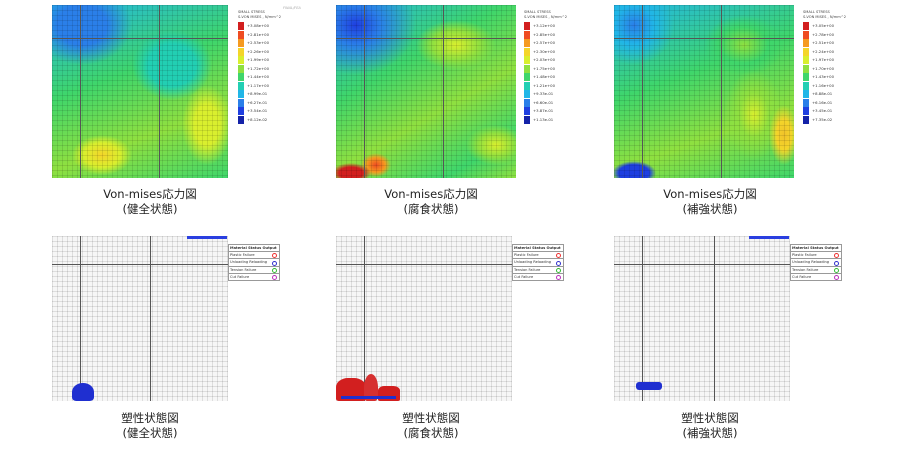 This screenshot has height=450, width=900. What do you see at coordinates (544, 85) in the screenshot?
I see `legend-tick: +1.21e+00` at bounding box center [544, 85].